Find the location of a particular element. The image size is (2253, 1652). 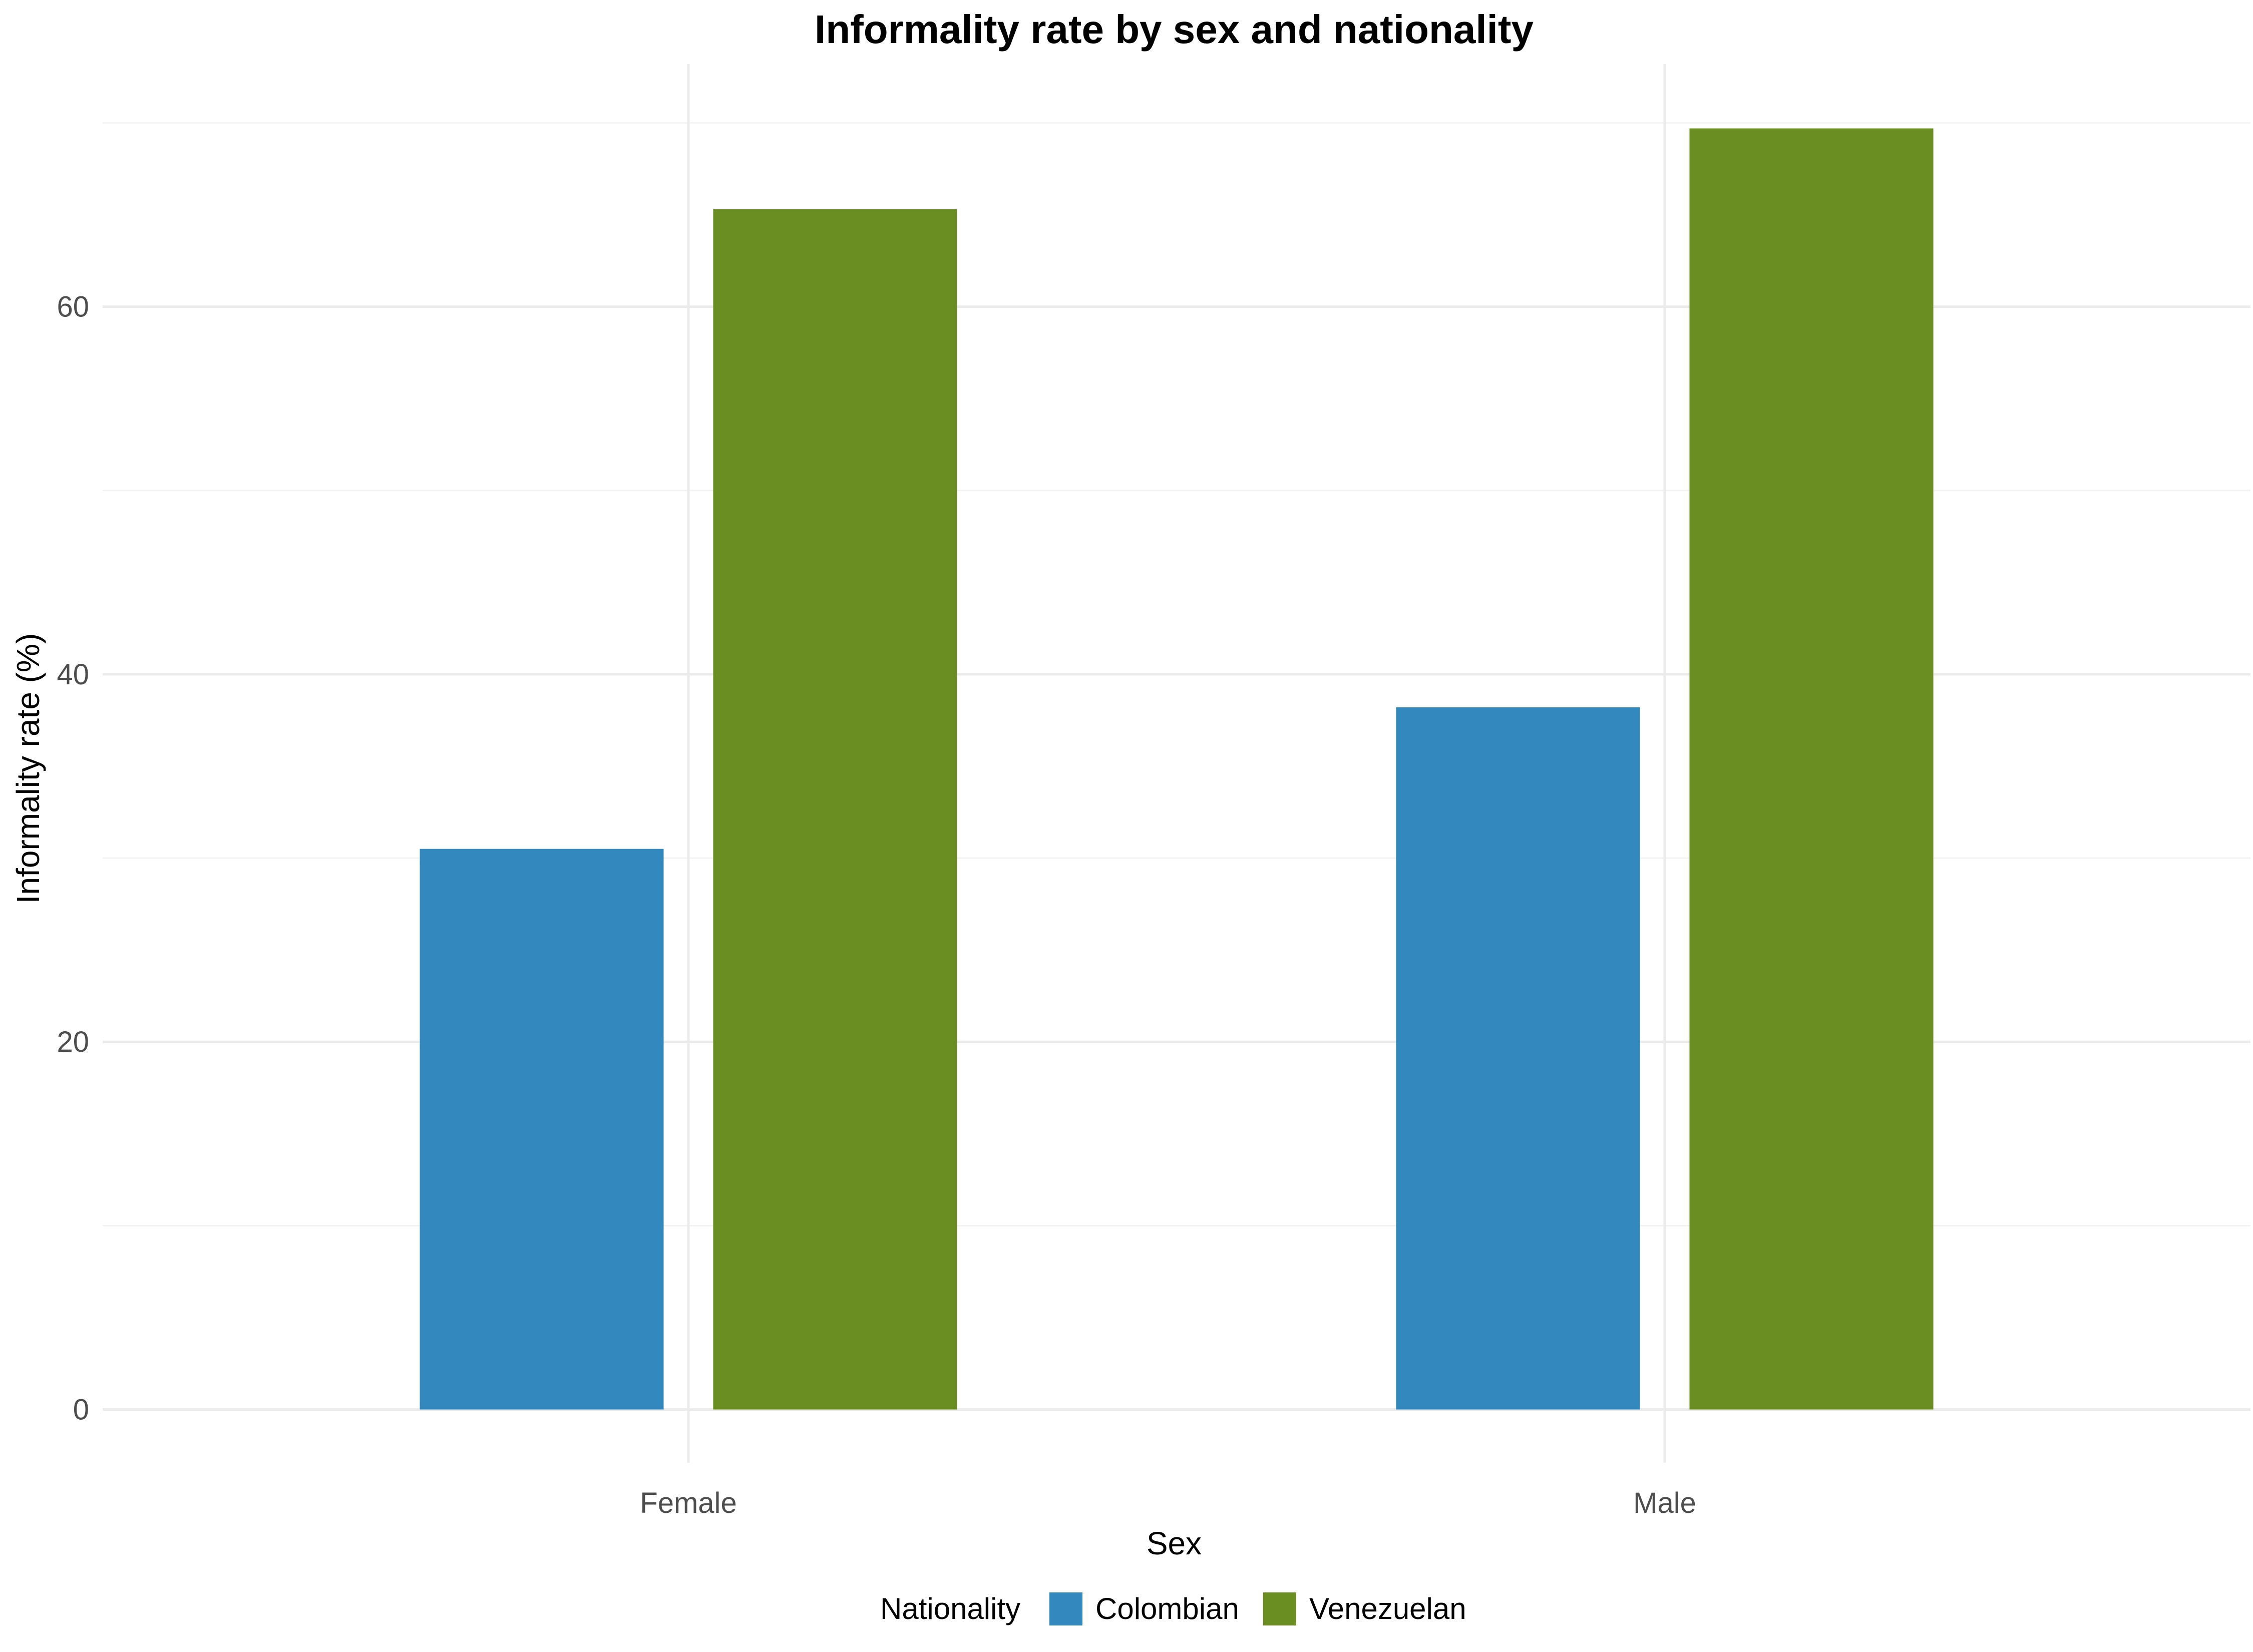

legend-title: Nationality is located at coordinates (950, 1608).